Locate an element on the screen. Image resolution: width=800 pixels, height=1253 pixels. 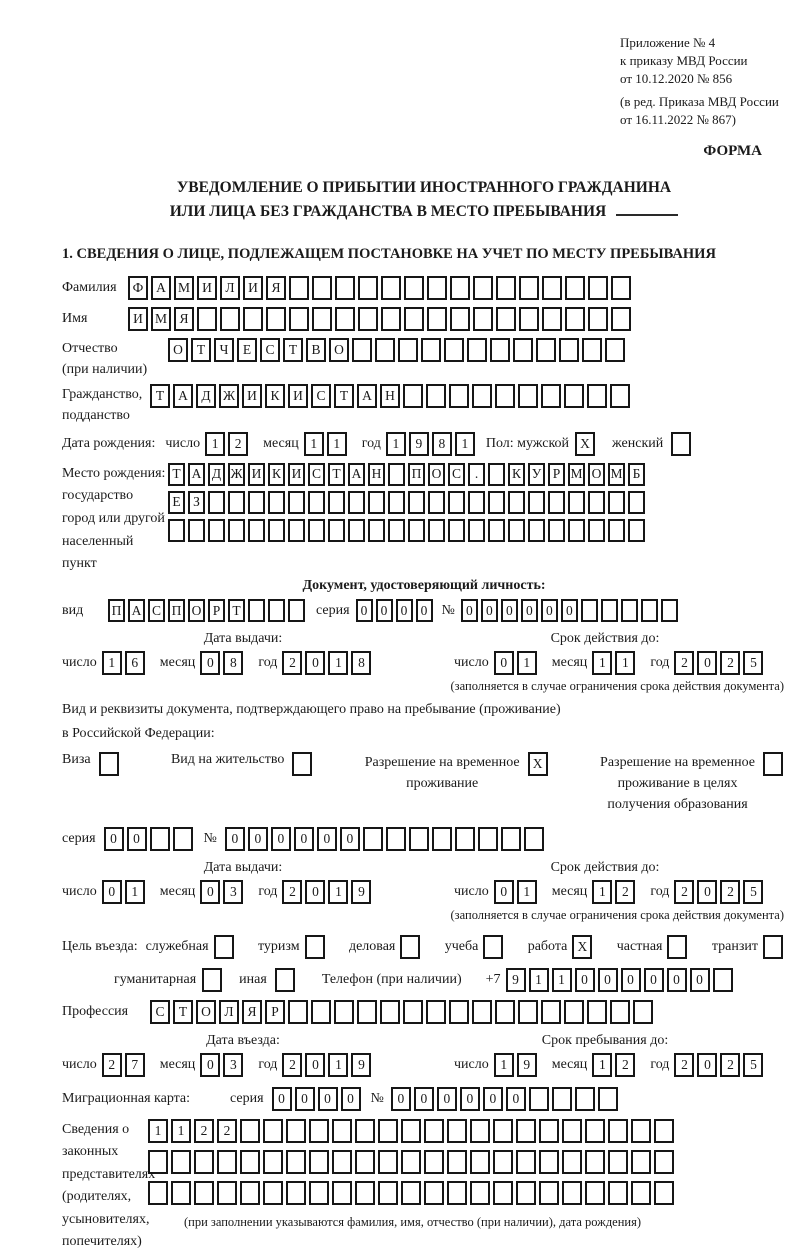
char-cell: Б is located at coordinates (636, 474).